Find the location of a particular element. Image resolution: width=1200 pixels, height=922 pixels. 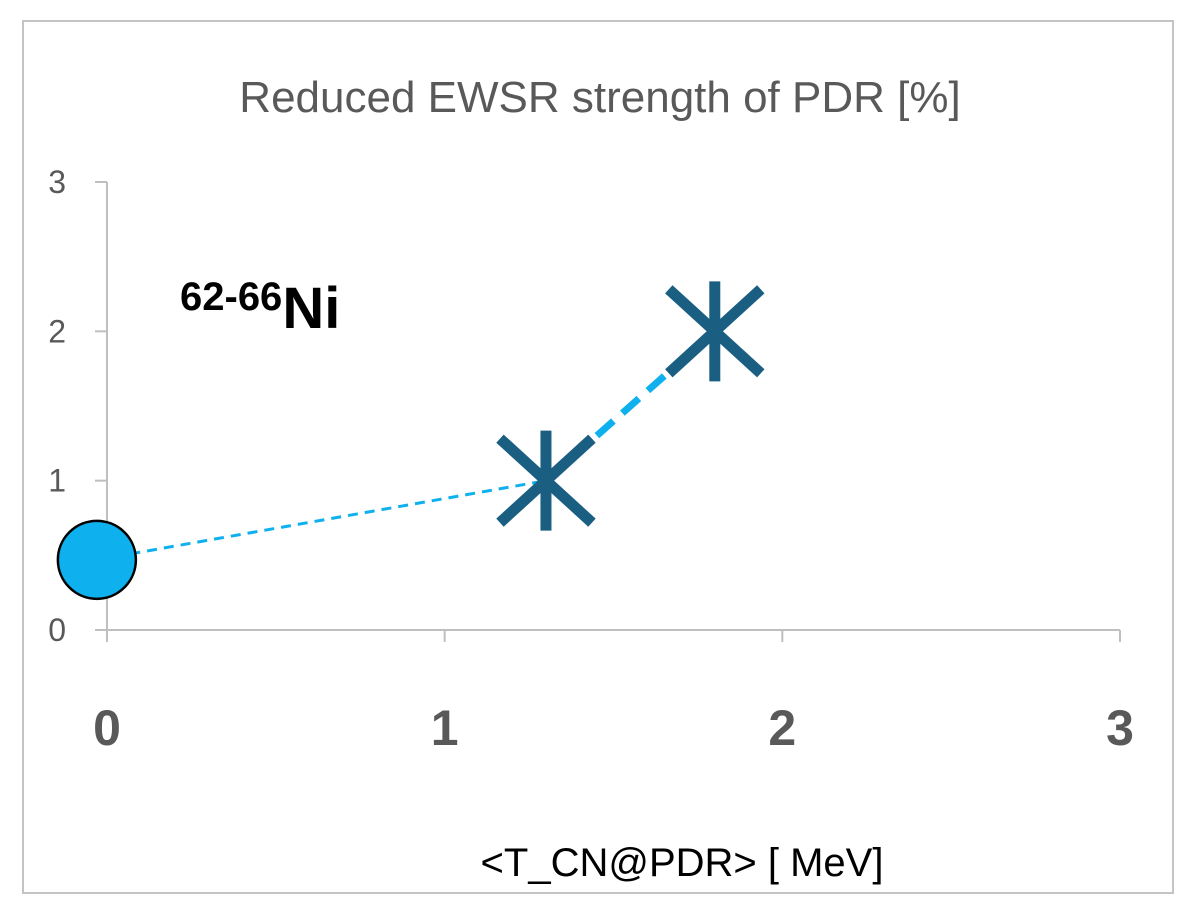

chart-title: Reduced EWSR strength of PDR [%] is located at coordinates (599, 97).